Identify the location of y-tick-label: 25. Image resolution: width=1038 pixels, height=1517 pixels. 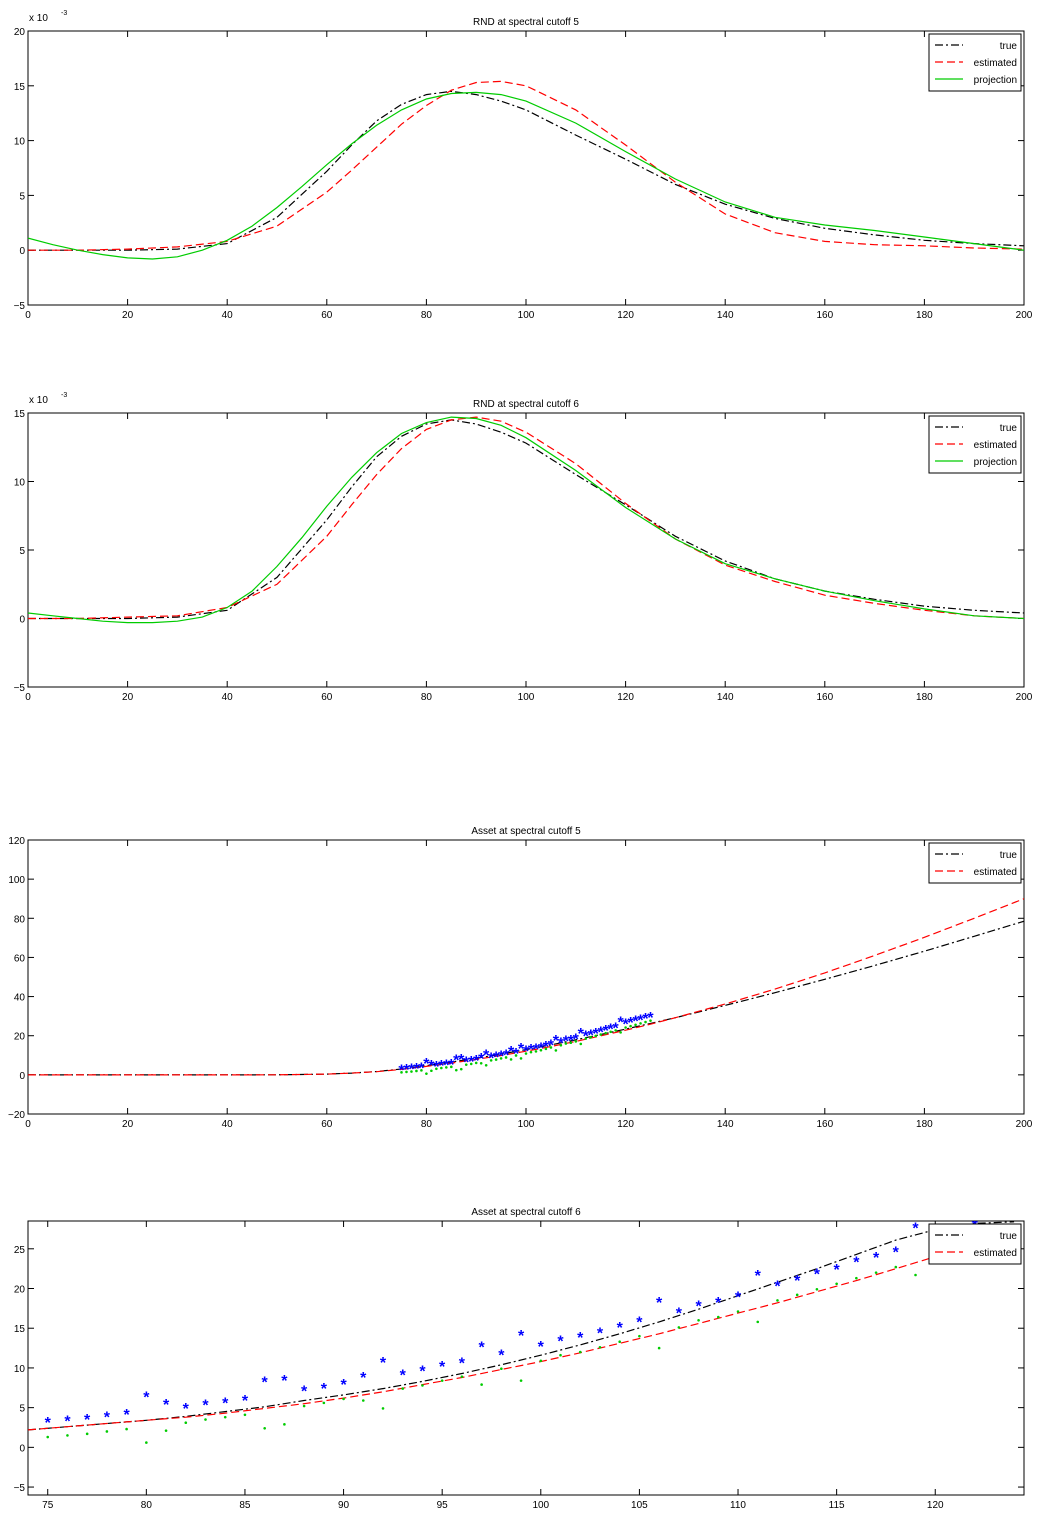
(20, 1250).